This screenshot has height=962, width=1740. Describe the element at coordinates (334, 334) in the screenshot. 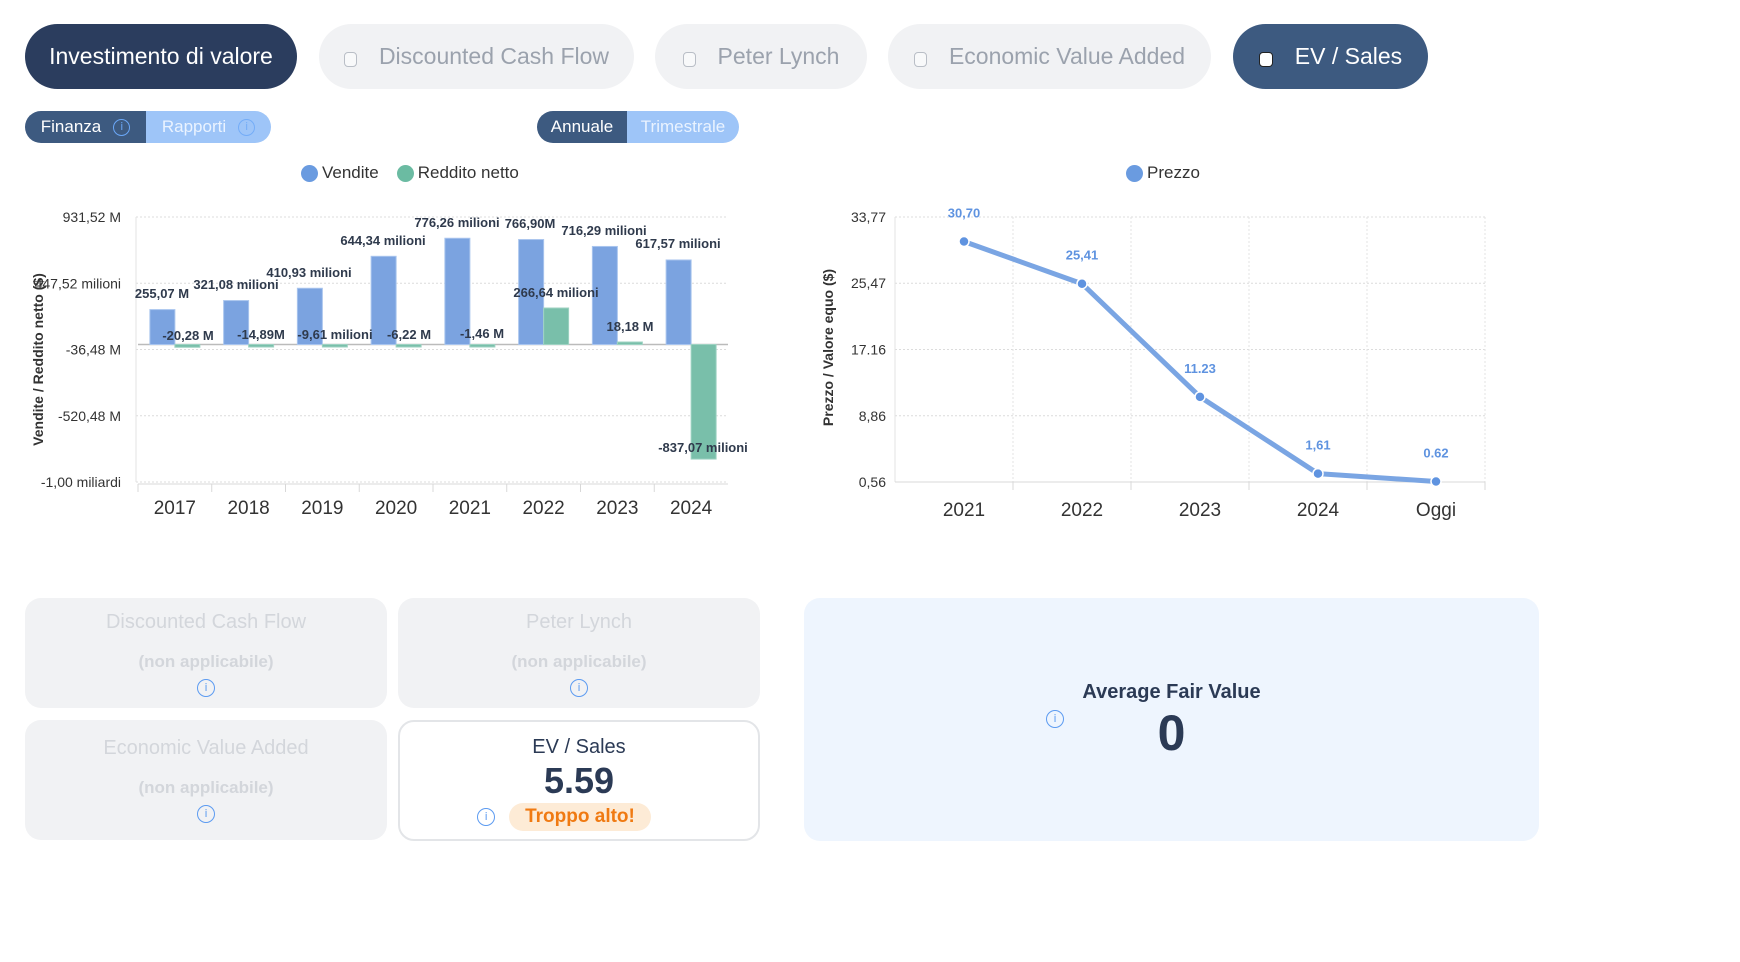

I see `data-label-reddito-netto: -9,61 milioni` at that location.